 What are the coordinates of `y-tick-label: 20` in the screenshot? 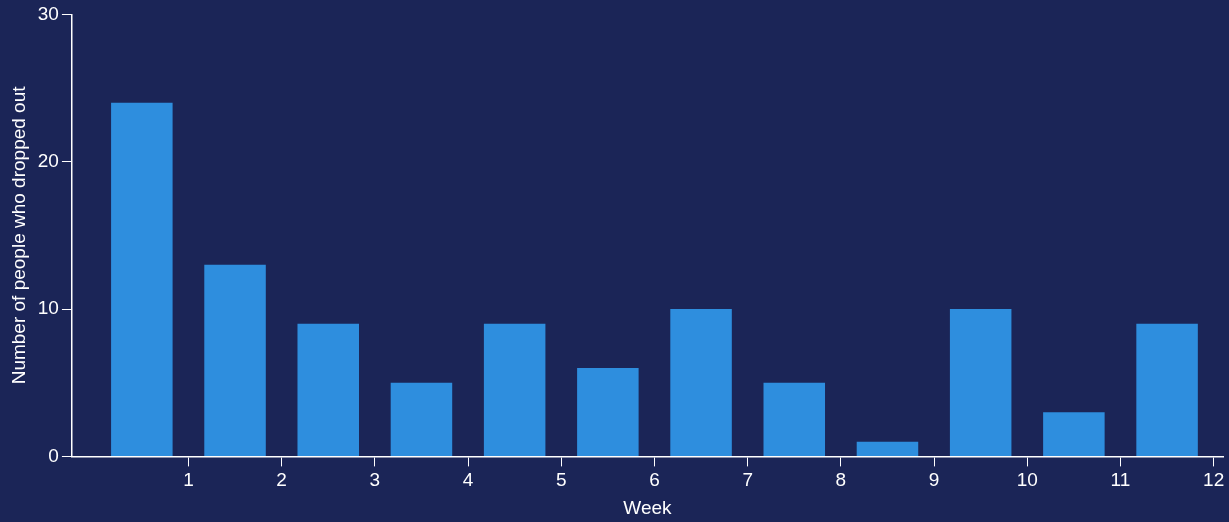 It's located at (48, 160).